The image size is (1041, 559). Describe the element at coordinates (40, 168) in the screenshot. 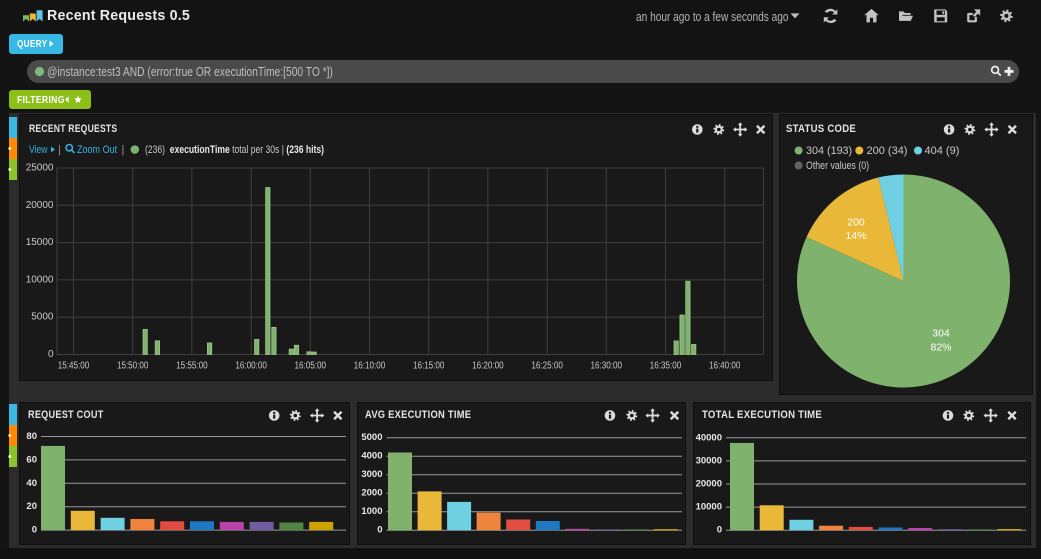

I see `svg-text: 25000` at that location.